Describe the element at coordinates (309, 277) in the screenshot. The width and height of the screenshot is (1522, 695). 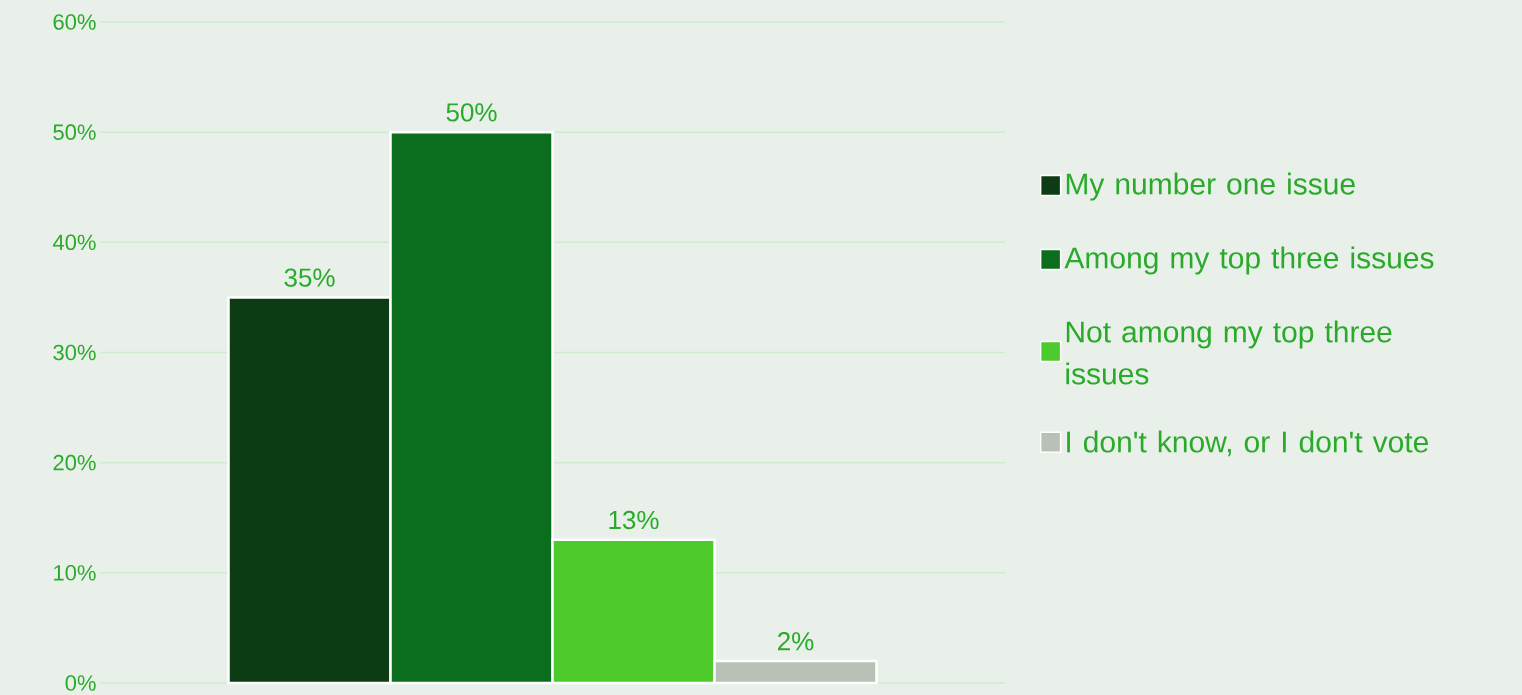
I see `data-label: 35%` at that location.